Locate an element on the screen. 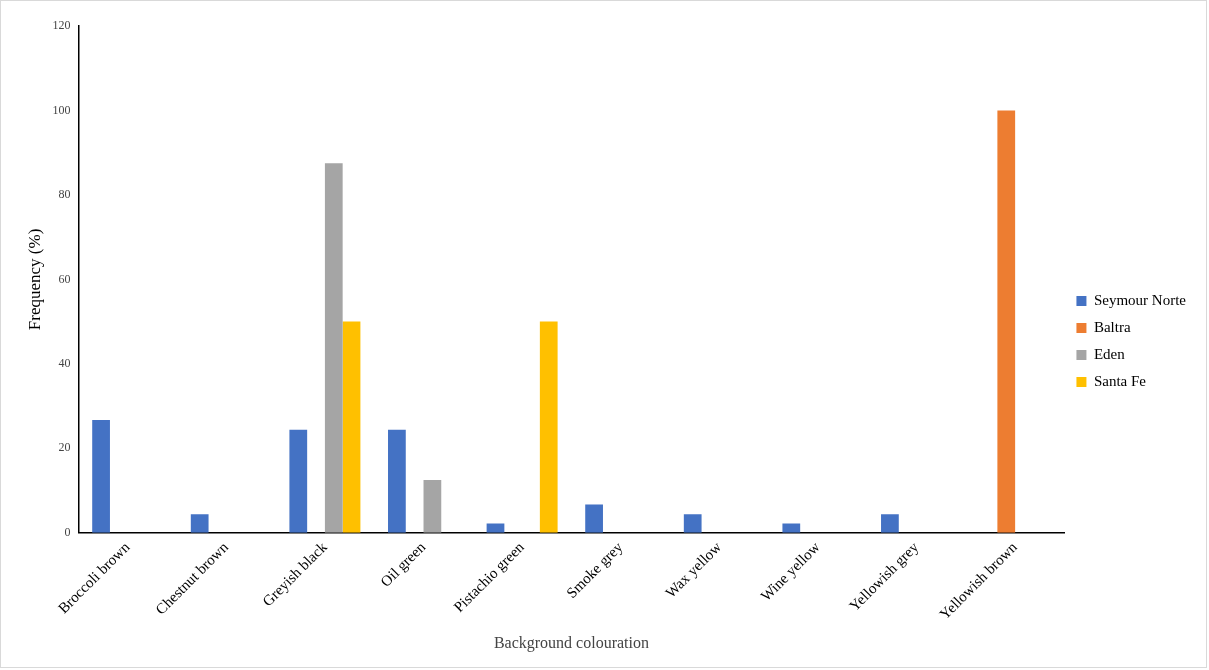 Image resolution: width=1209 pixels, height=670 pixels. y-tick-label: 0 is located at coordinates (67, 531).